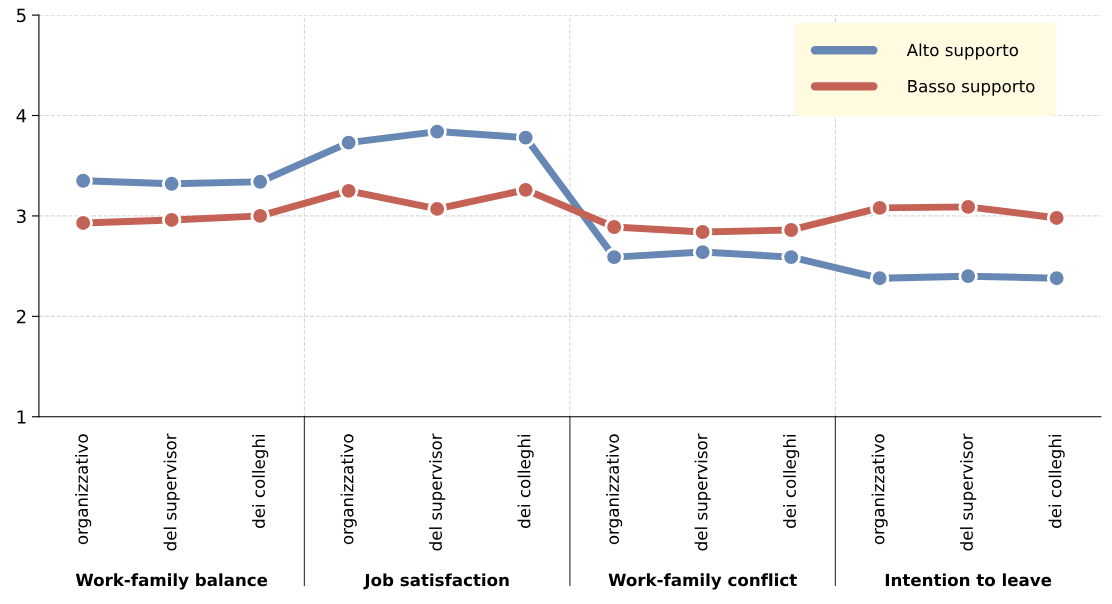  I want to click on y-tick-label: 1, so click(21, 417).